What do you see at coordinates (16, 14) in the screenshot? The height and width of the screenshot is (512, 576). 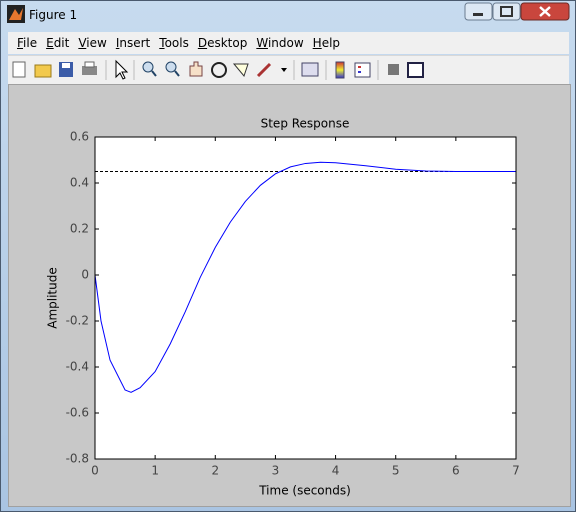 I see `app-icon` at bounding box center [16, 14].